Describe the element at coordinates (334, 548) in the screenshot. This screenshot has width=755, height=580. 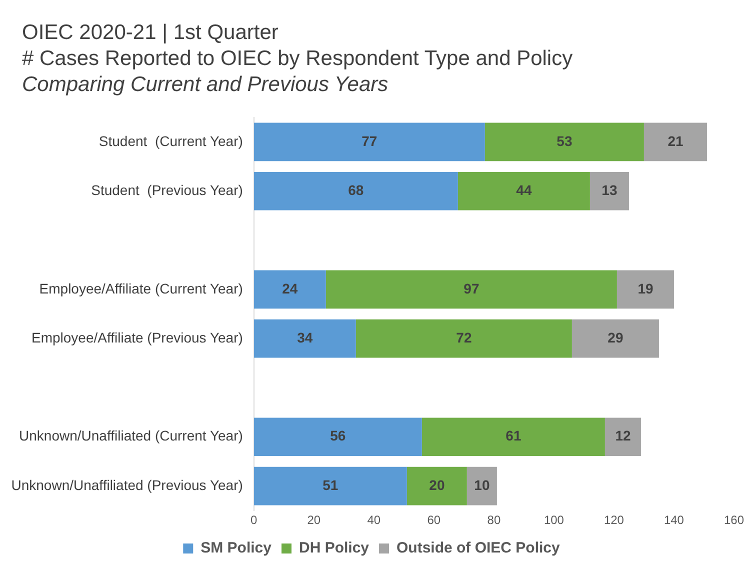
I see `legend-label: DH Policy` at that location.